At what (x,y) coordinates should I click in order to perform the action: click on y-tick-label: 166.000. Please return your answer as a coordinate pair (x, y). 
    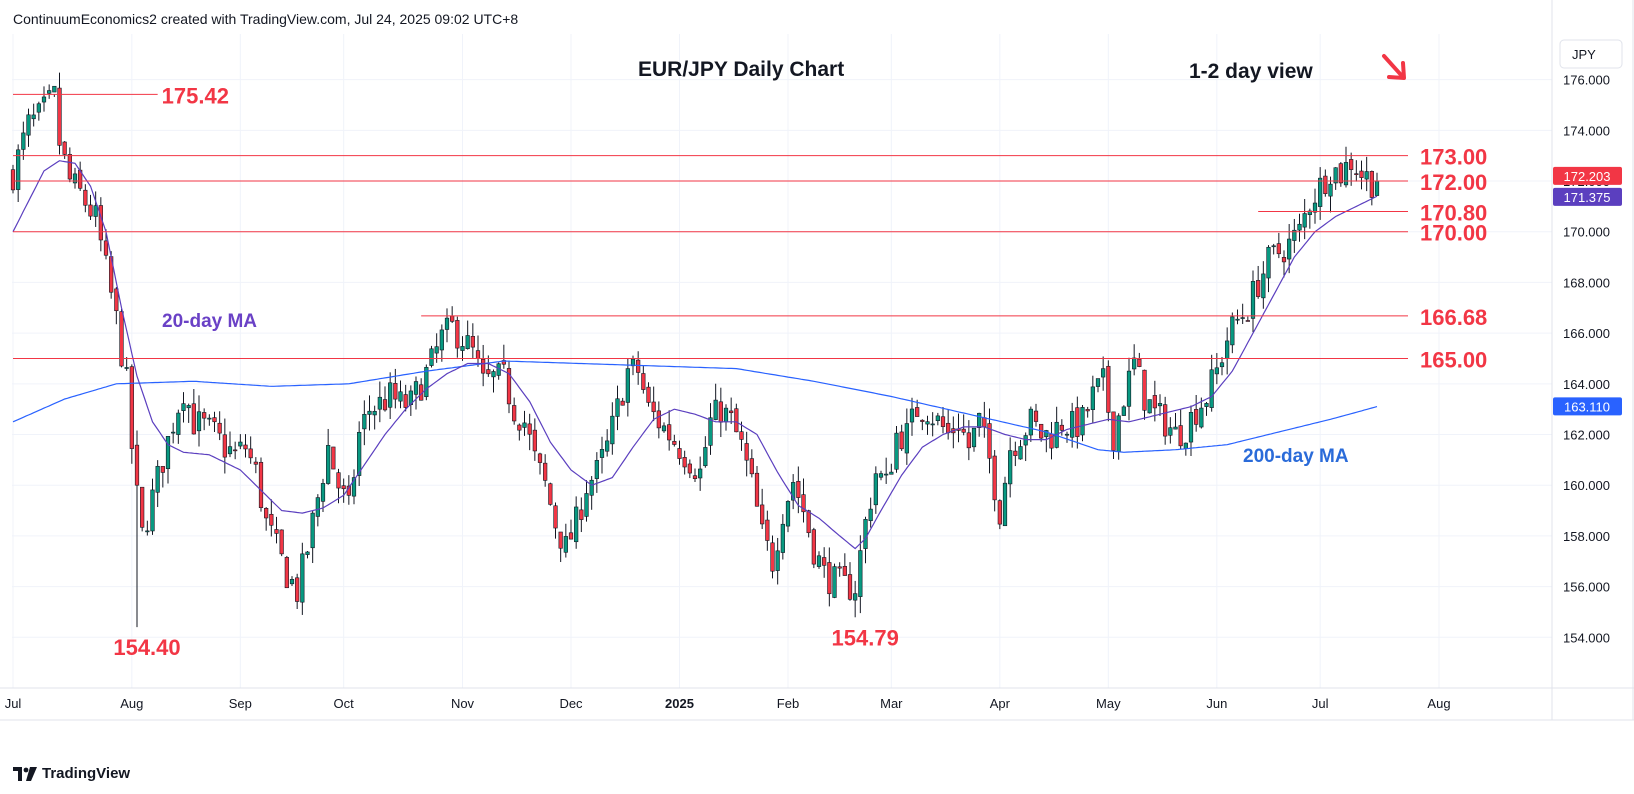
    Looking at the image, I should click on (1586, 333).